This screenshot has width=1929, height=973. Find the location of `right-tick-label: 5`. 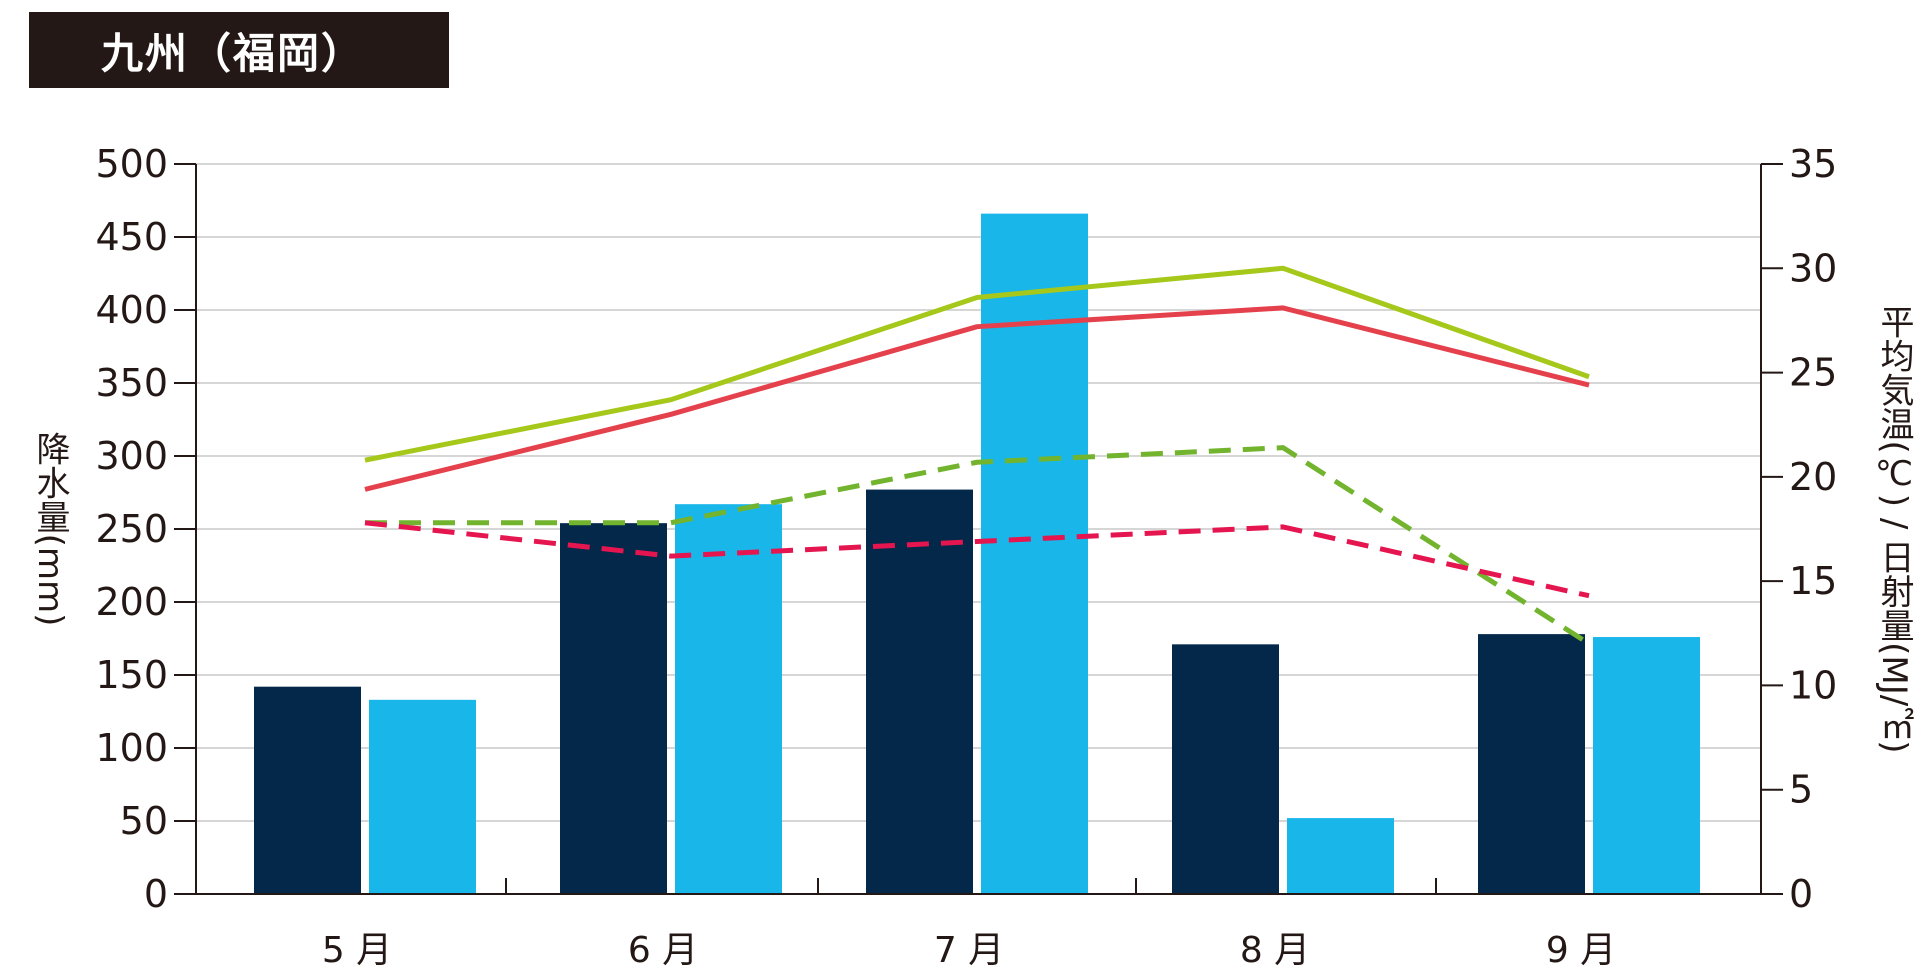

right-tick-label: 5 is located at coordinates (1801, 790).